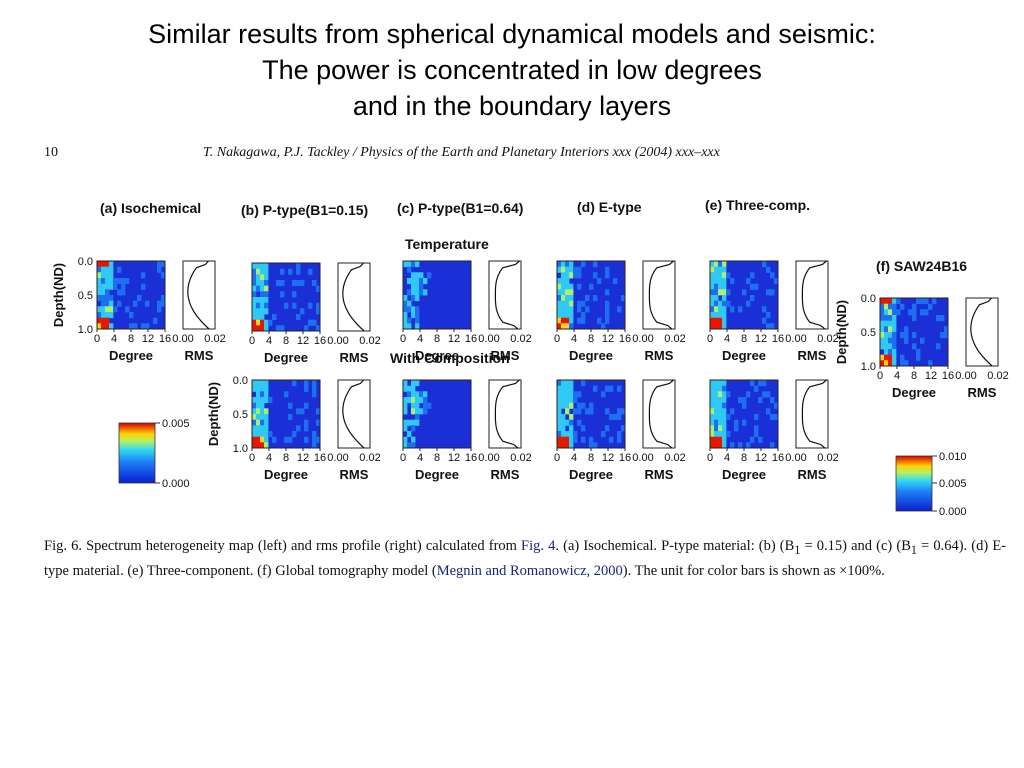  What do you see at coordinates (659, 355) in the screenshot?
I see `rms-axis-label-d-top: RMS` at bounding box center [659, 355].